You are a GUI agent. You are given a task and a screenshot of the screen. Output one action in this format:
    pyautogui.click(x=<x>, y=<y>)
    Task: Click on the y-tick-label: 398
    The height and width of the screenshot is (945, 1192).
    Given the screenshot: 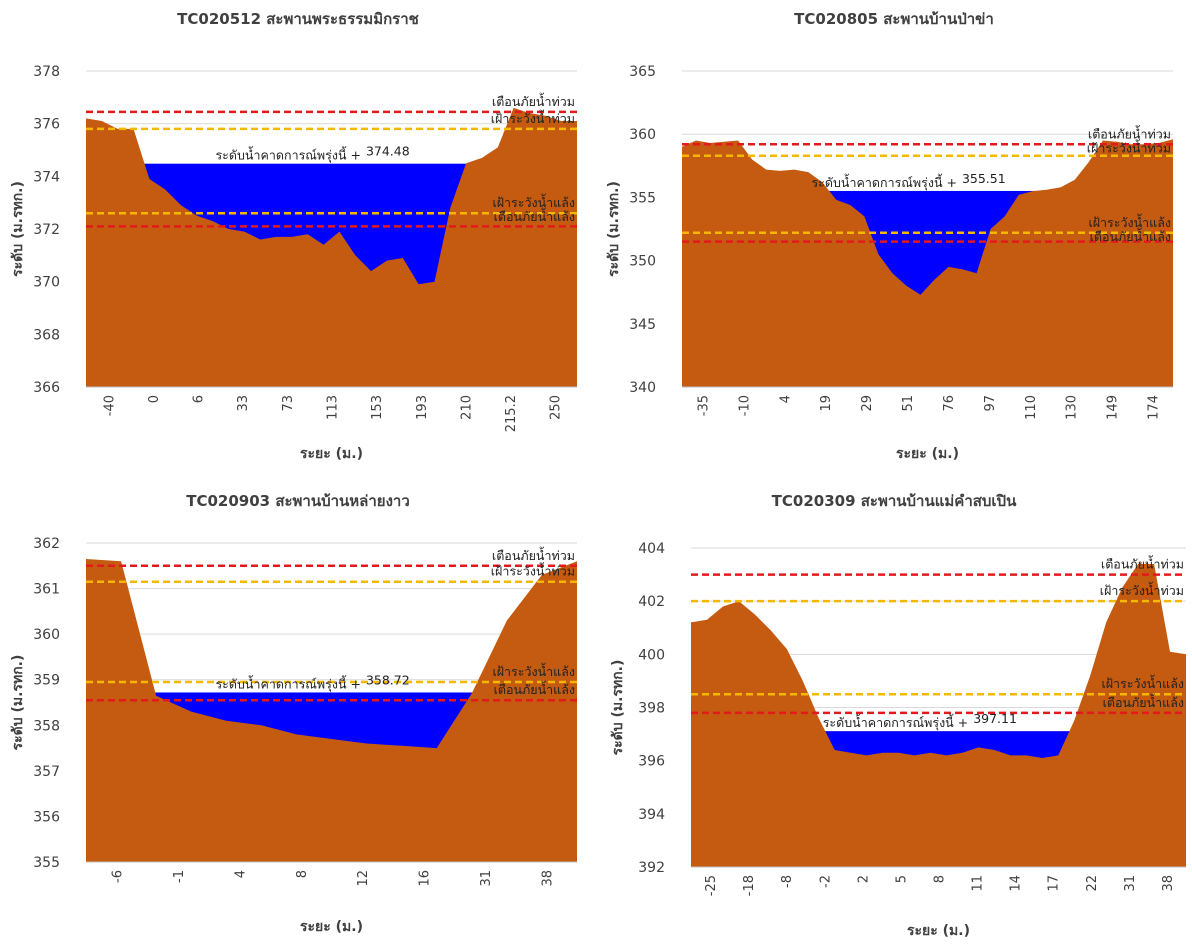 What is the action you would take?
    pyautogui.click(x=651, y=709)
    